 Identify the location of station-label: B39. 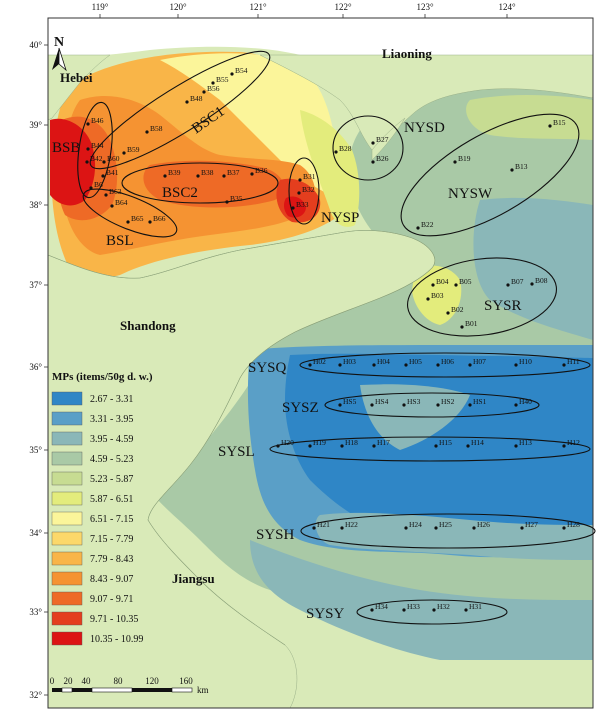
(174, 172).